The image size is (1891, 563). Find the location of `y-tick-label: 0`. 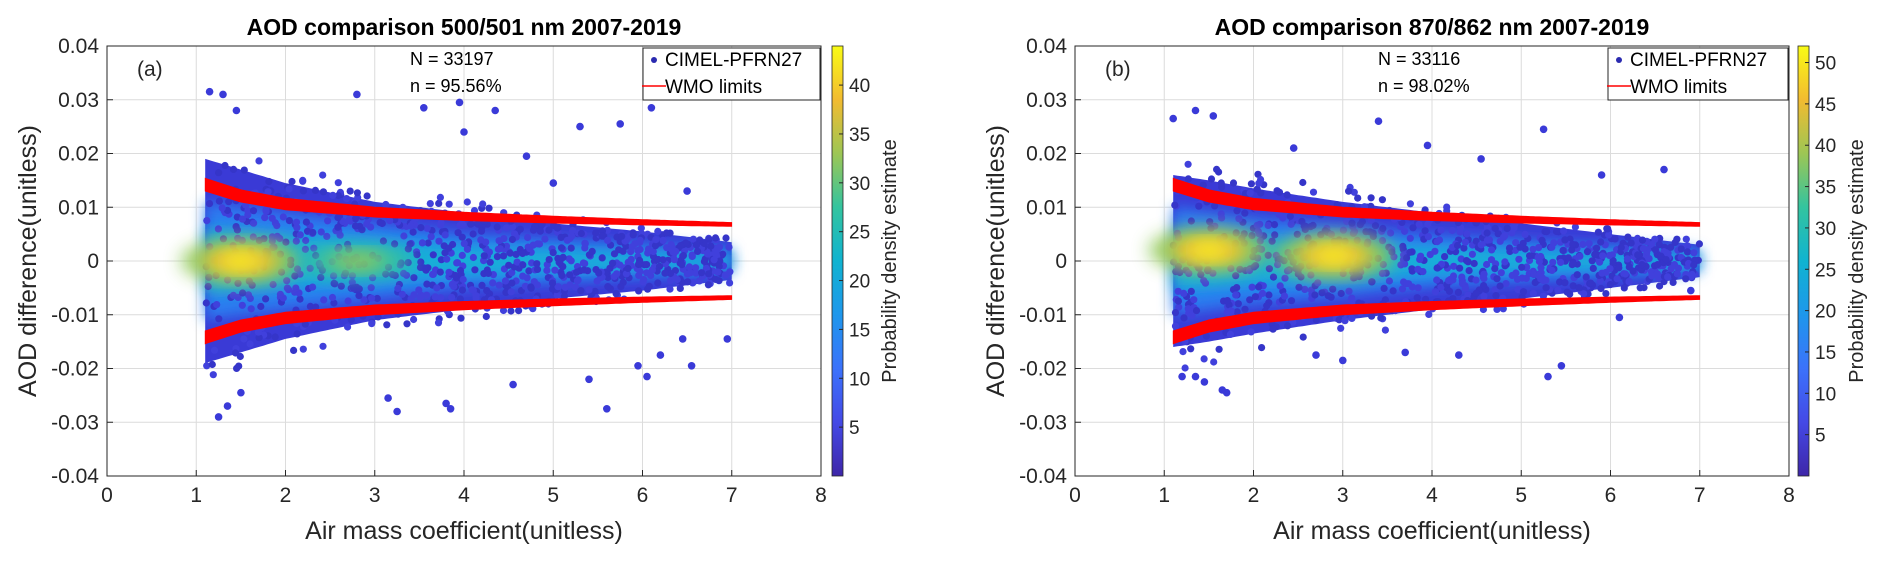

y-tick-label: 0 is located at coordinates (1061, 261).